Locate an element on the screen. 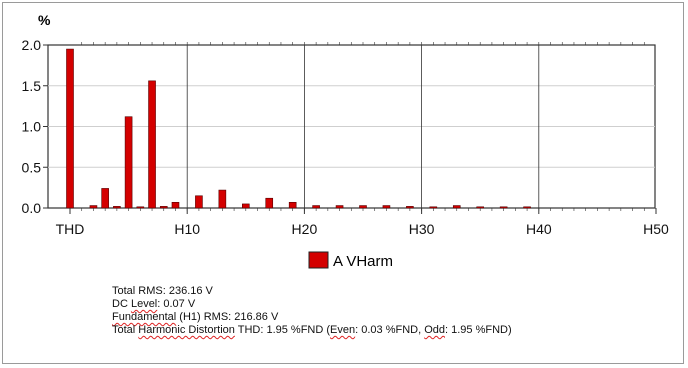 The width and height of the screenshot is (688, 368). fundamental-word: Fundamental is located at coordinates (144, 317).